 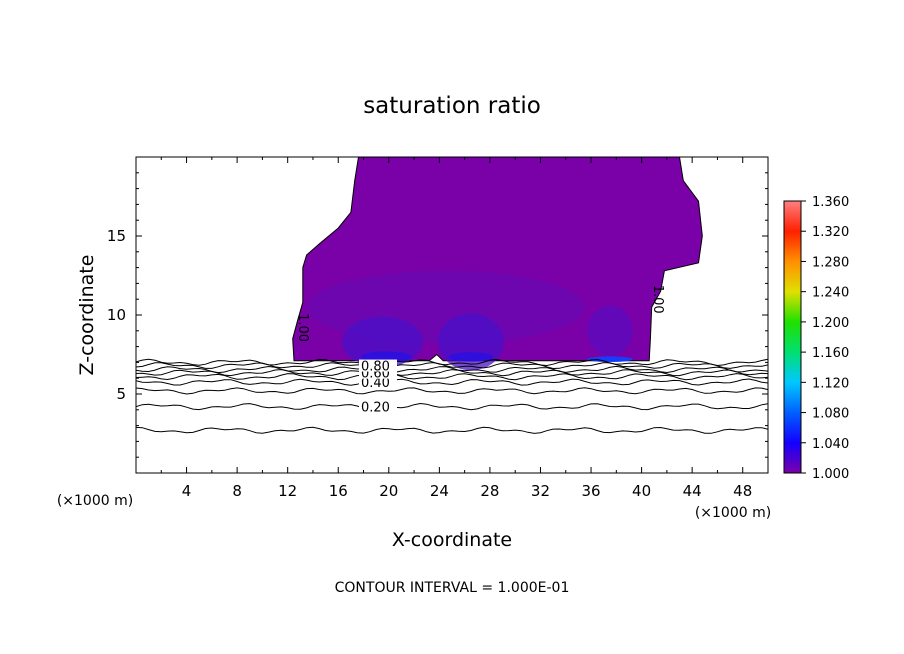 What do you see at coordinates (742, 491) in the screenshot?
I see `x-tick-label: 48` at bounding box center [742, 491].